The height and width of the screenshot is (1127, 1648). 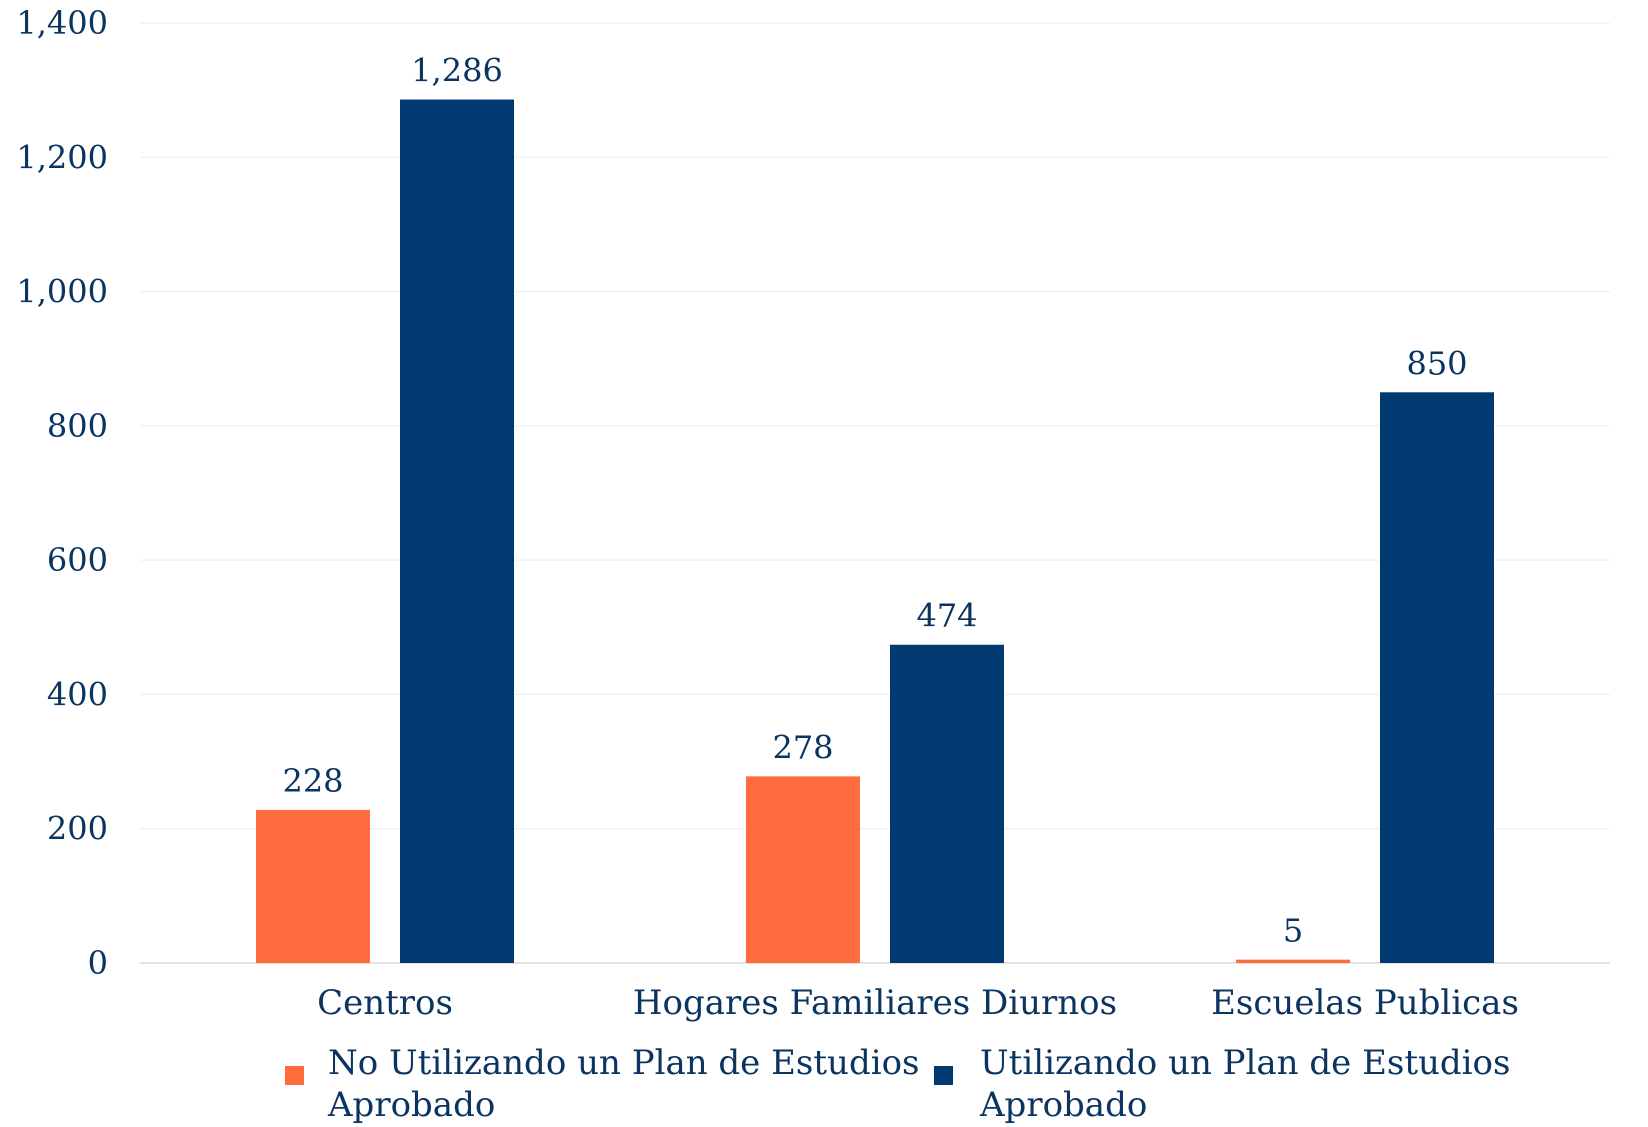 I want to click on x-tick-label: Escuelas Publicas, so click(x=1365, y=1003).